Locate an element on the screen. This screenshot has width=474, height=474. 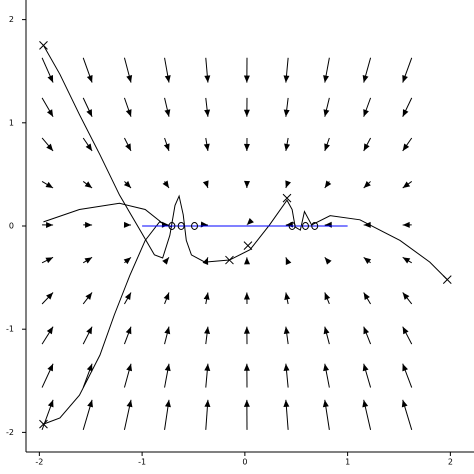
x-tick-label: 0 is located at coordinates (244, 462).